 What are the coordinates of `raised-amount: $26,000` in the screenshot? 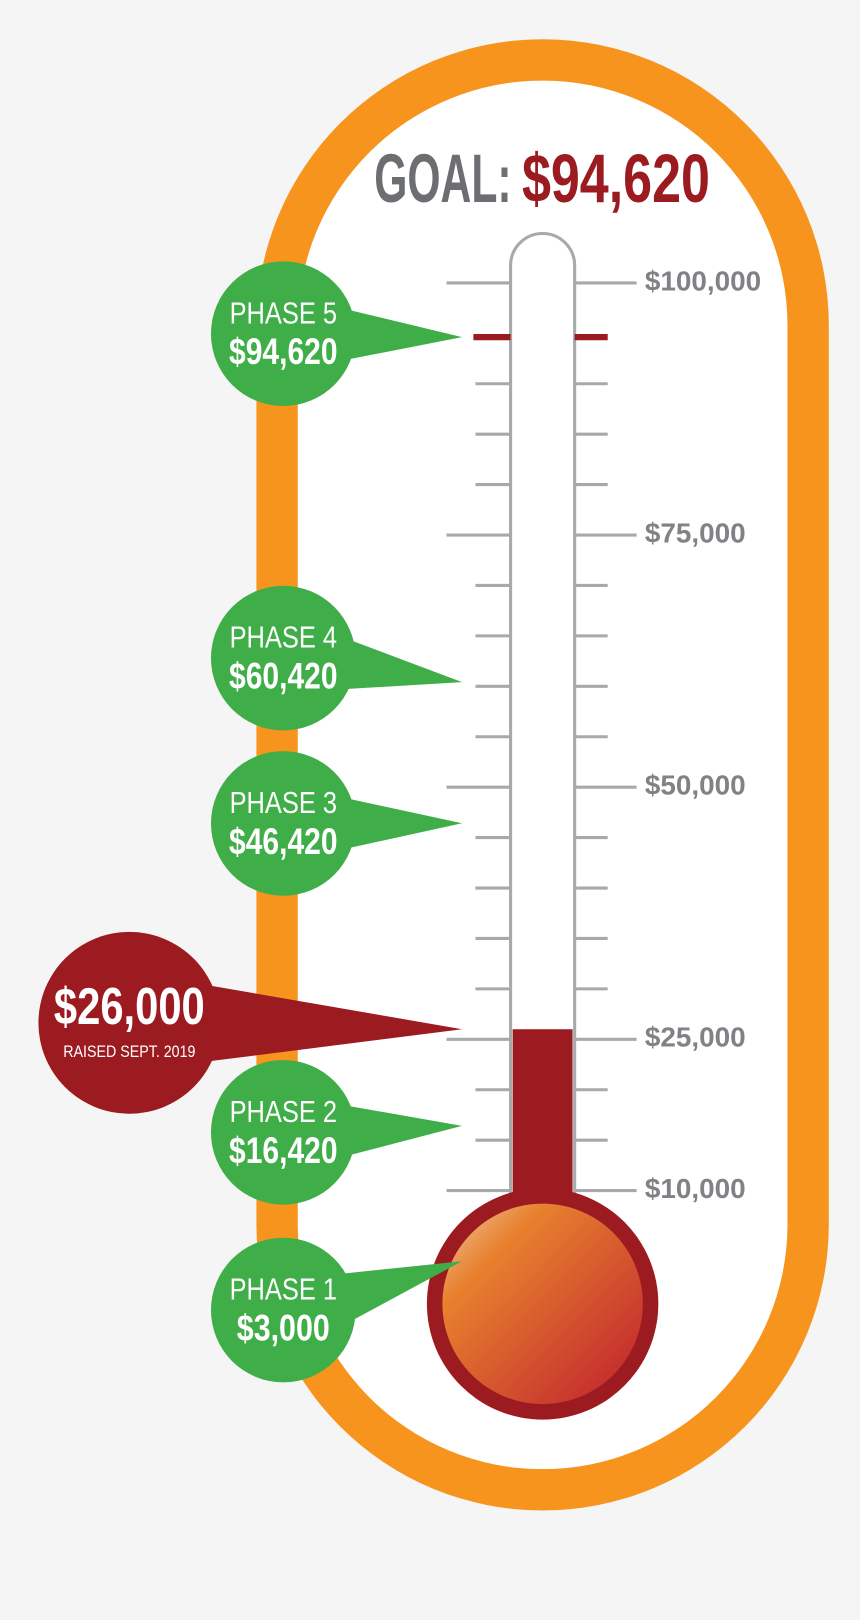 It's located at (129, 1006).